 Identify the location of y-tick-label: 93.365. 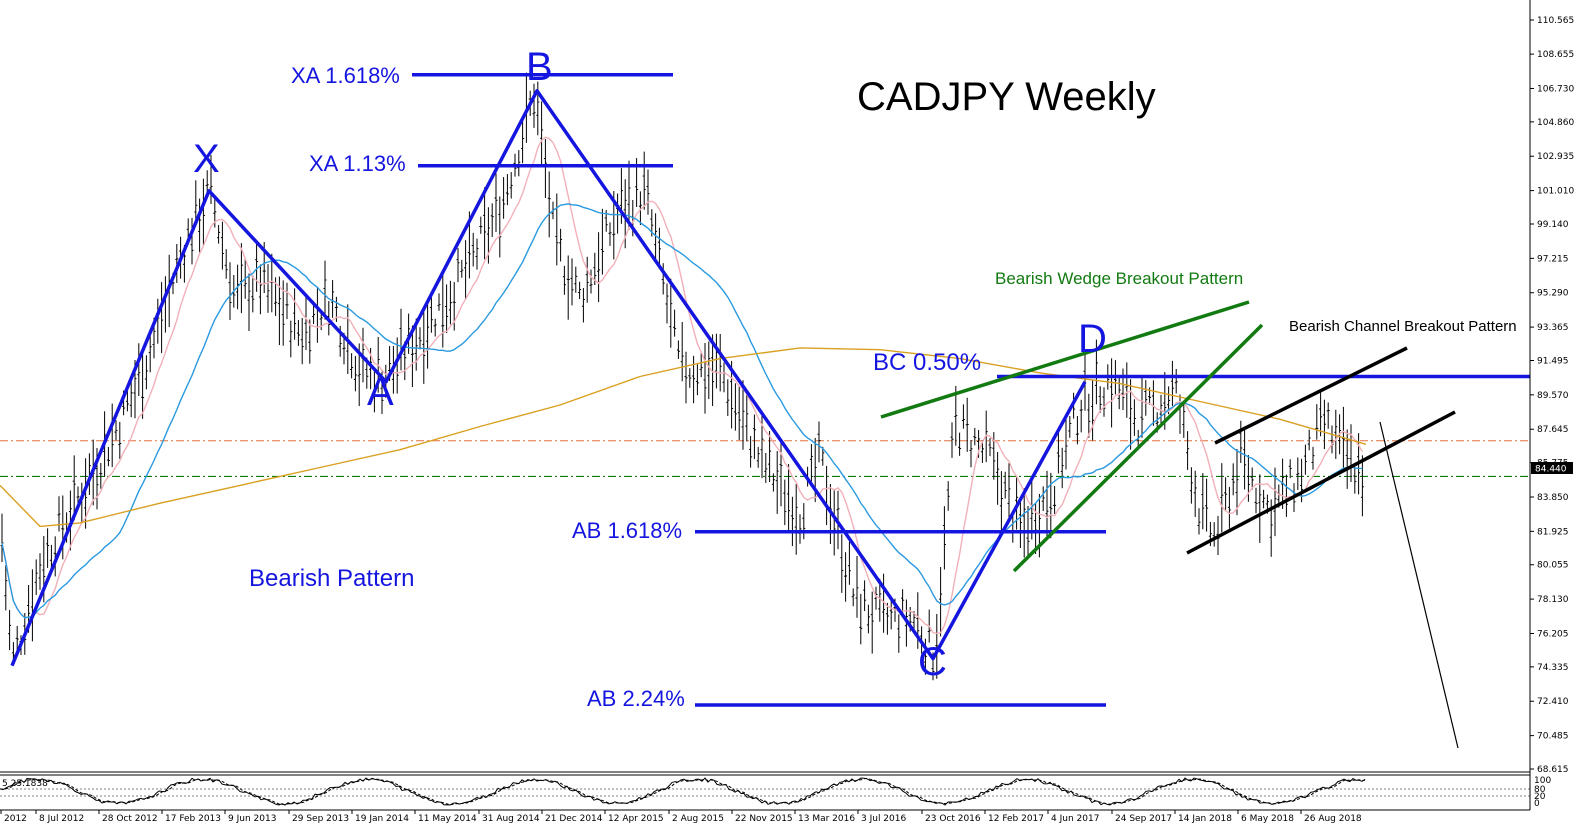
(1553, 328).